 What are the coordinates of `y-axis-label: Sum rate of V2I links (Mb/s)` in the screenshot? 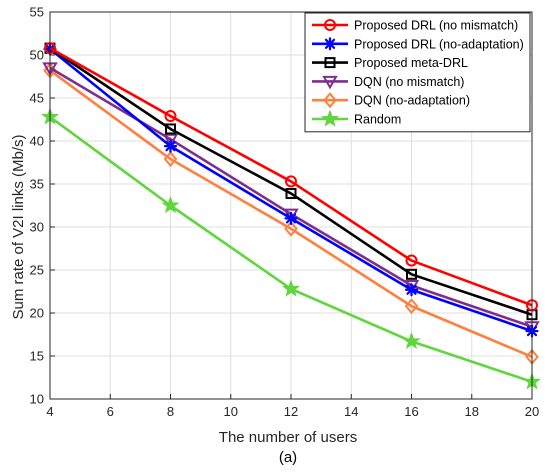 It's located at (18, 226).